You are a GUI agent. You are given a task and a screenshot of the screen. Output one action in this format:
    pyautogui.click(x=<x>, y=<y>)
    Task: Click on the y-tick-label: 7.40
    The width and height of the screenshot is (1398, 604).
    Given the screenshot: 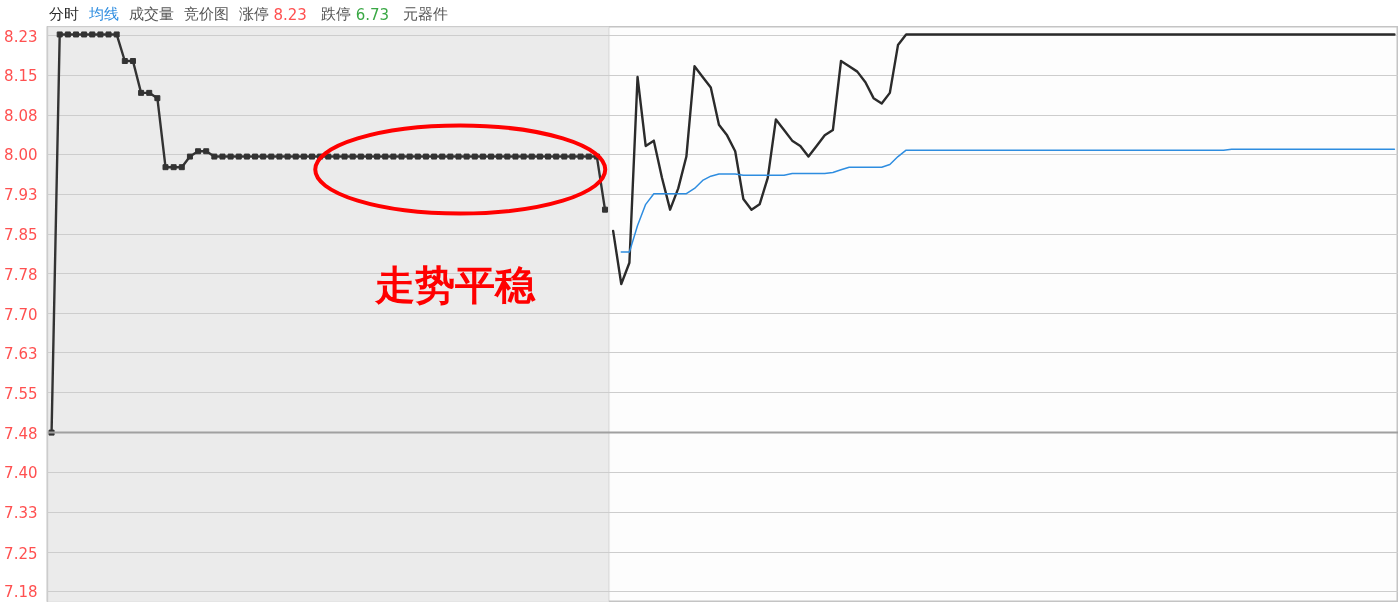 What is the action you would take?
    pyautogui.click(x=21, y=473)
    